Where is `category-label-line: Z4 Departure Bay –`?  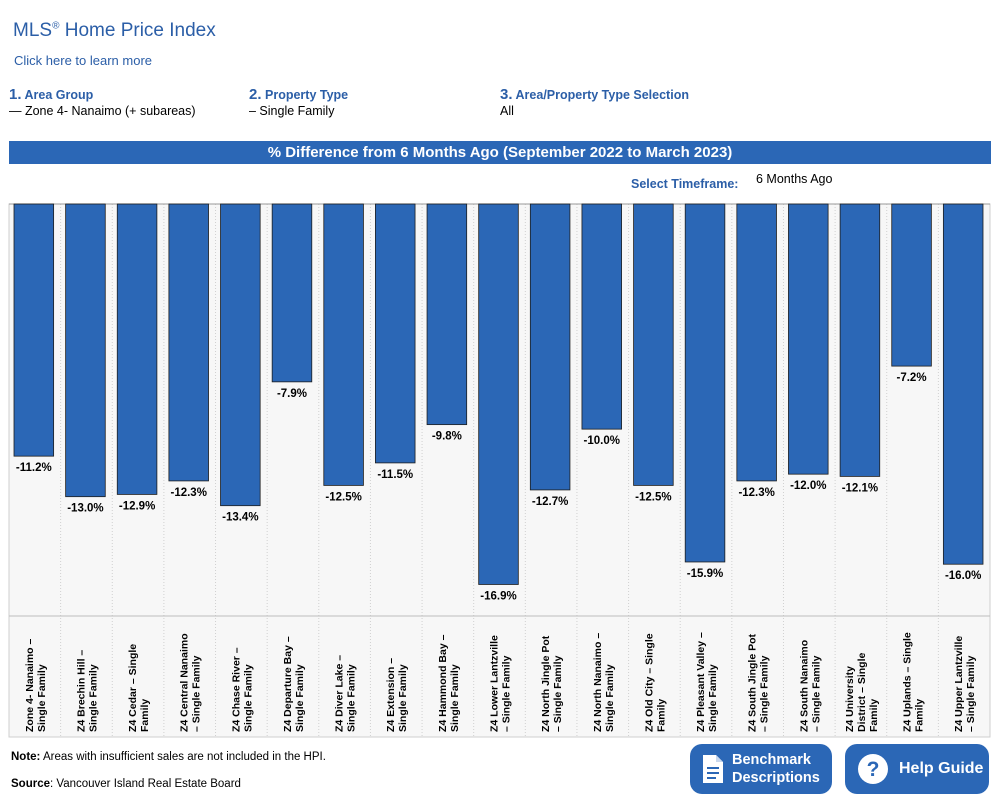 category-label-line: Z4 Departure Bay – is located at coordinates (288, 684).